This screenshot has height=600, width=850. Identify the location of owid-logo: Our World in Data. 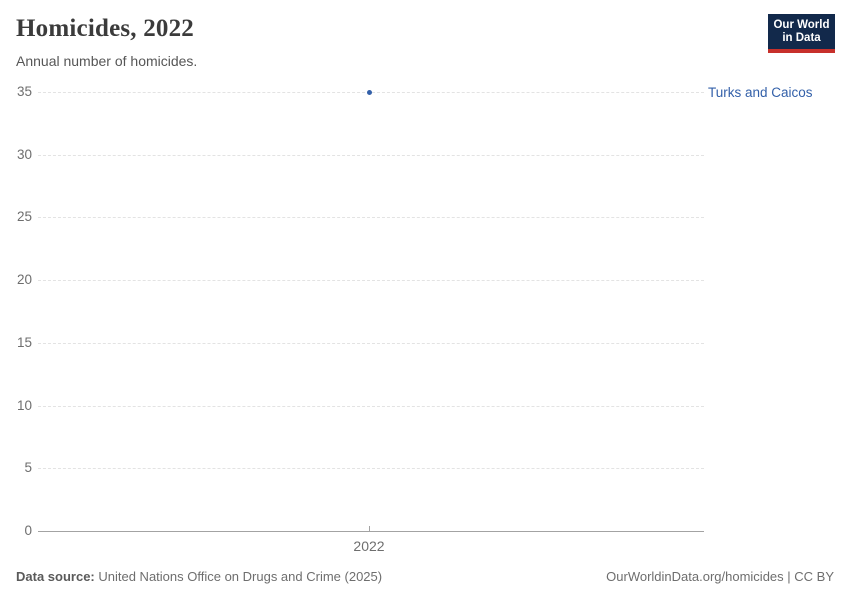
(801, 33).